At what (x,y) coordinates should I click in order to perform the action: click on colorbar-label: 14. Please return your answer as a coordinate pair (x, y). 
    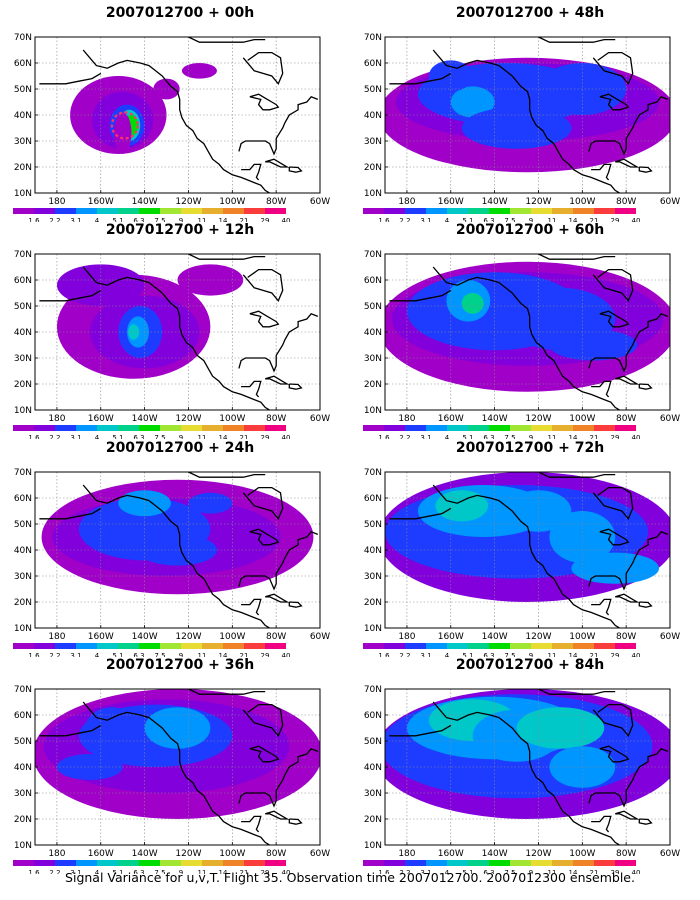
    Looking at the image, I should click on (223, 654).